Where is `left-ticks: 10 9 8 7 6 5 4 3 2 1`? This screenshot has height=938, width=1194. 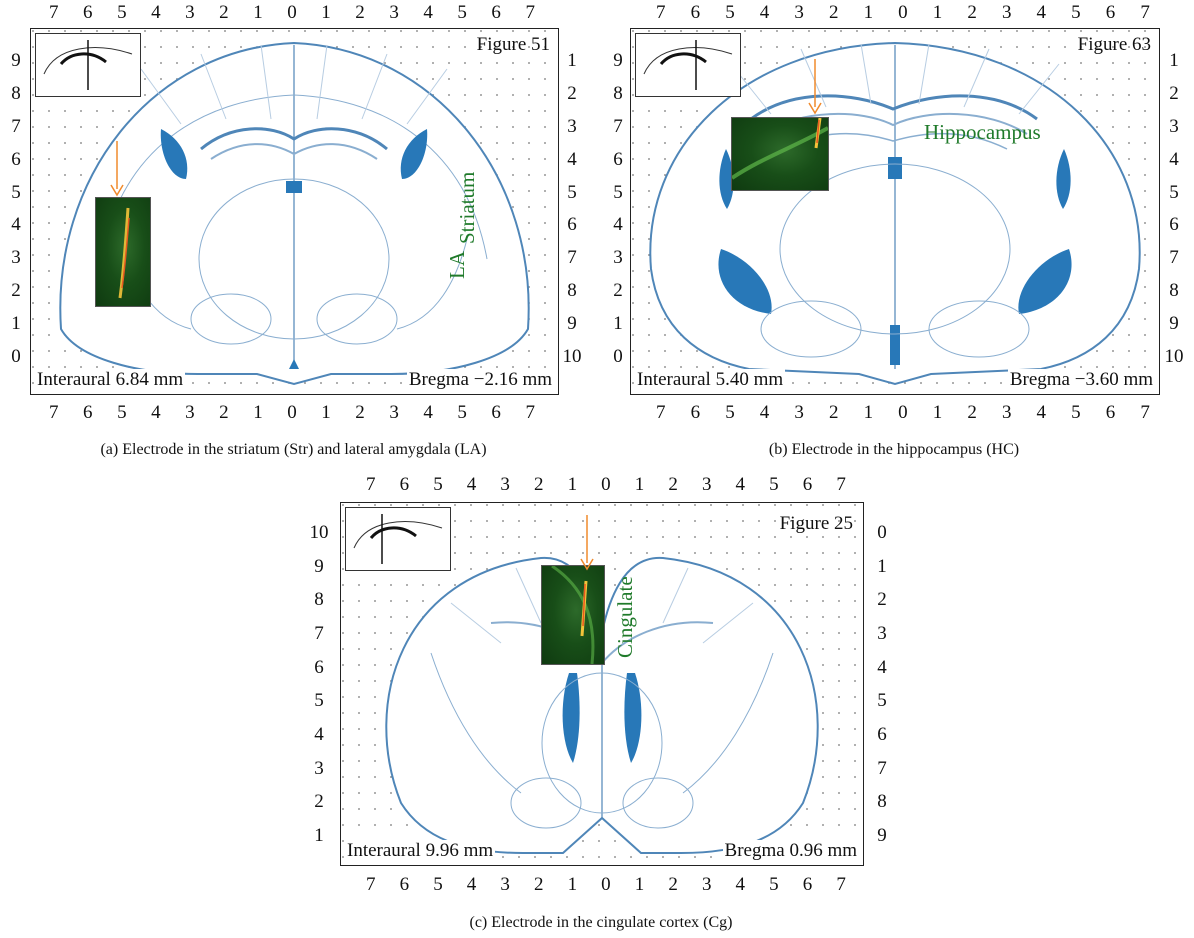
left-ticks: 10 9 8 7 6 5 4 3 2 1 is located at coordinates (319, 684).